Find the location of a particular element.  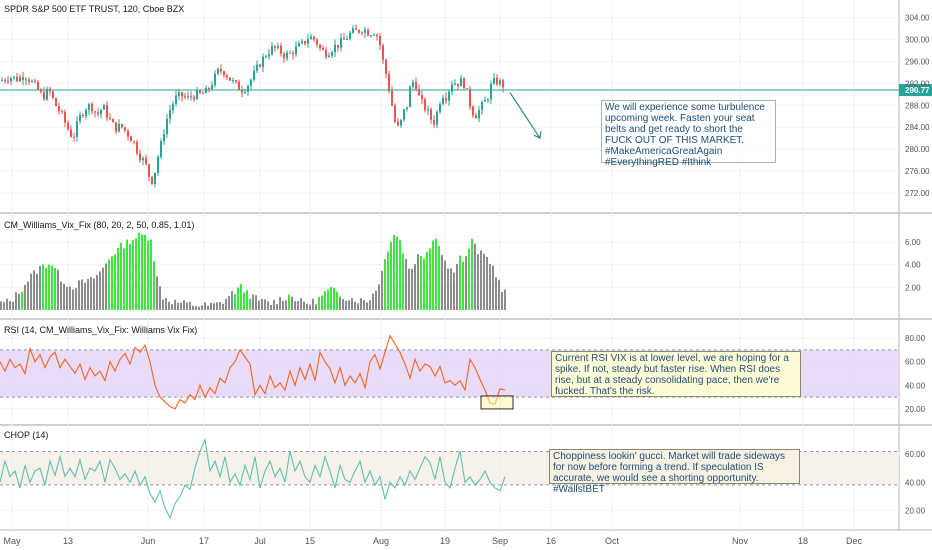

forecast-arrow is located at coordinates (525, 115).